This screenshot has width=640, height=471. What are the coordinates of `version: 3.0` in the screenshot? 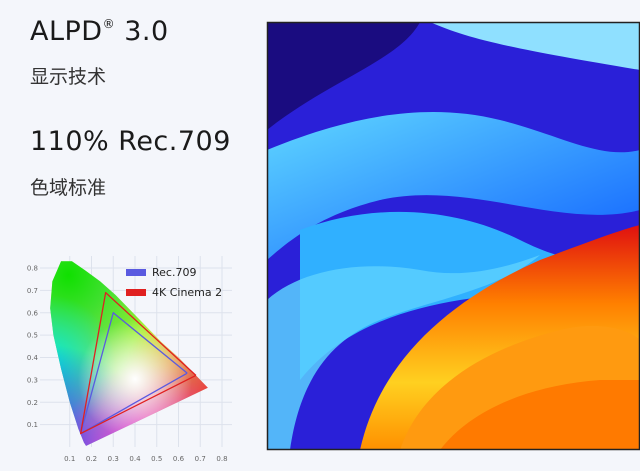 It's located at (146, 31).